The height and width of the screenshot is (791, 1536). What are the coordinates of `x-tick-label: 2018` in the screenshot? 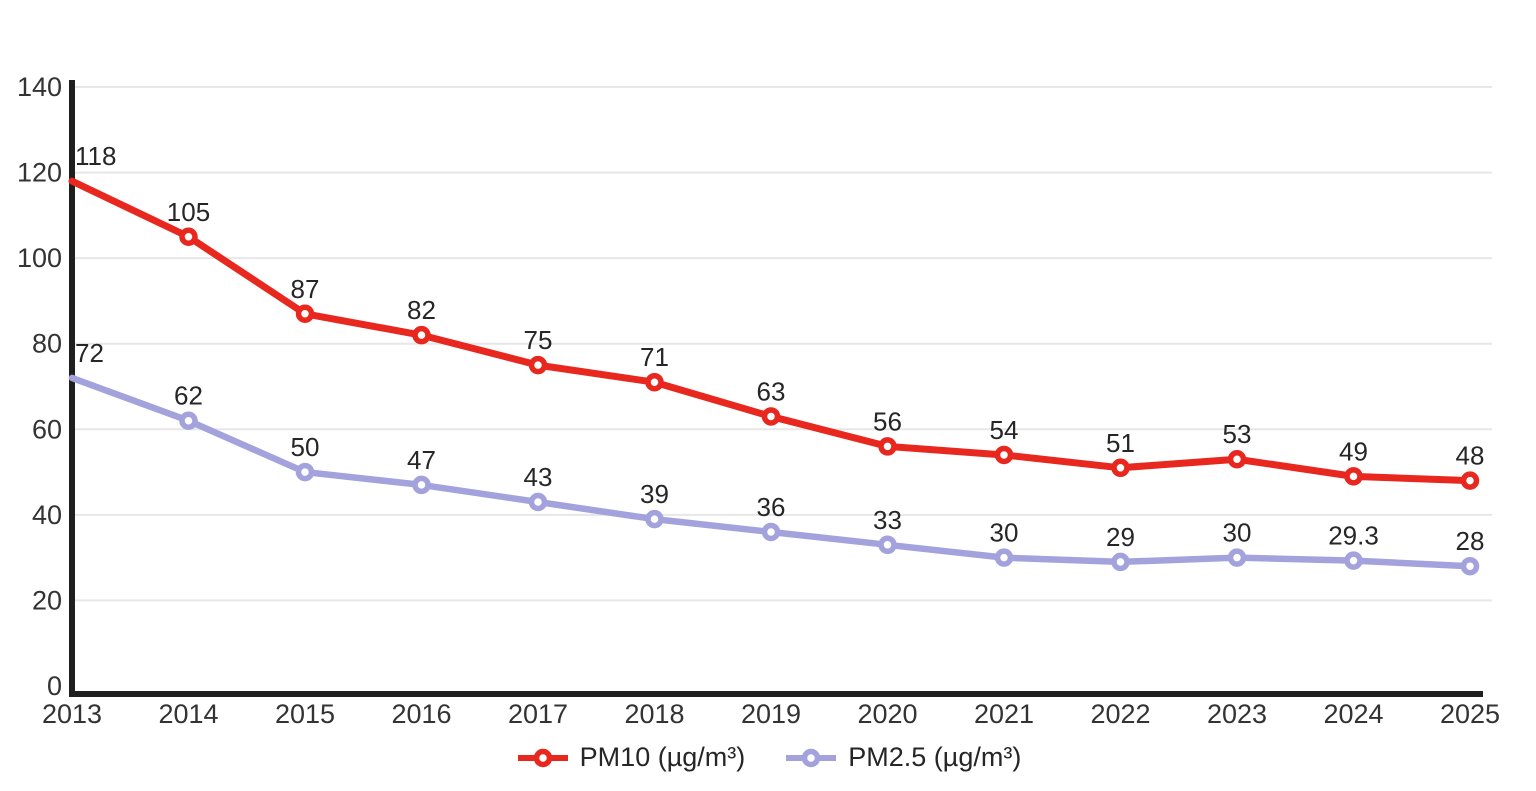 It's located at (654, 714).